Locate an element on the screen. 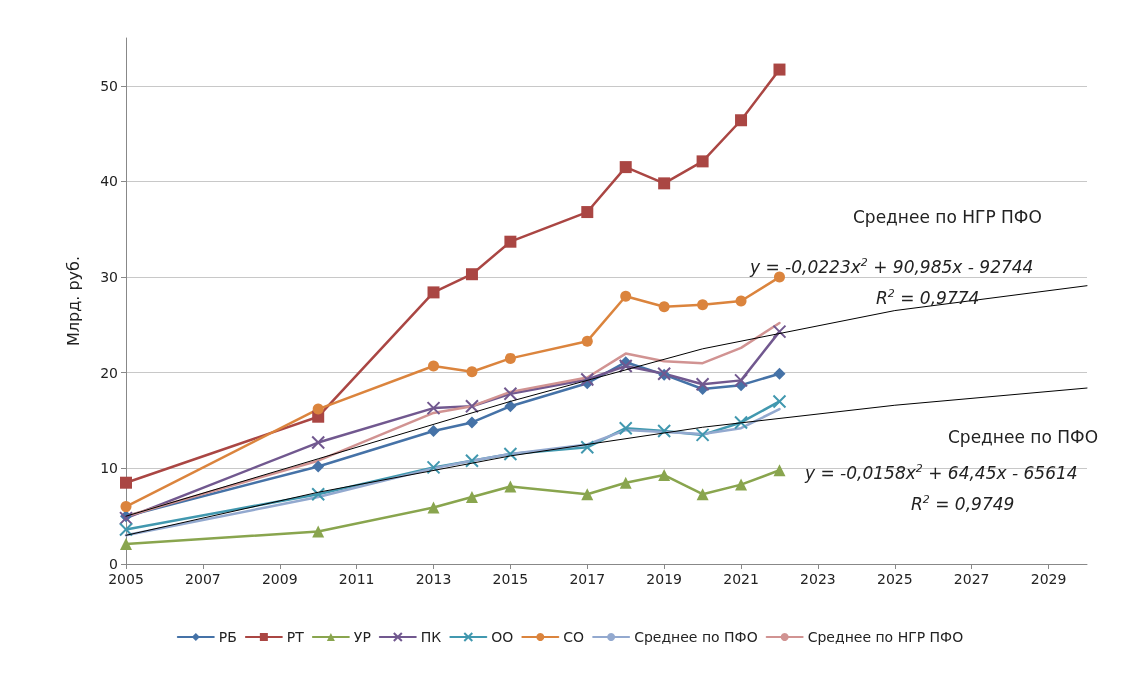  x-tick-label: 2011 is located at coordinates (356, 579).